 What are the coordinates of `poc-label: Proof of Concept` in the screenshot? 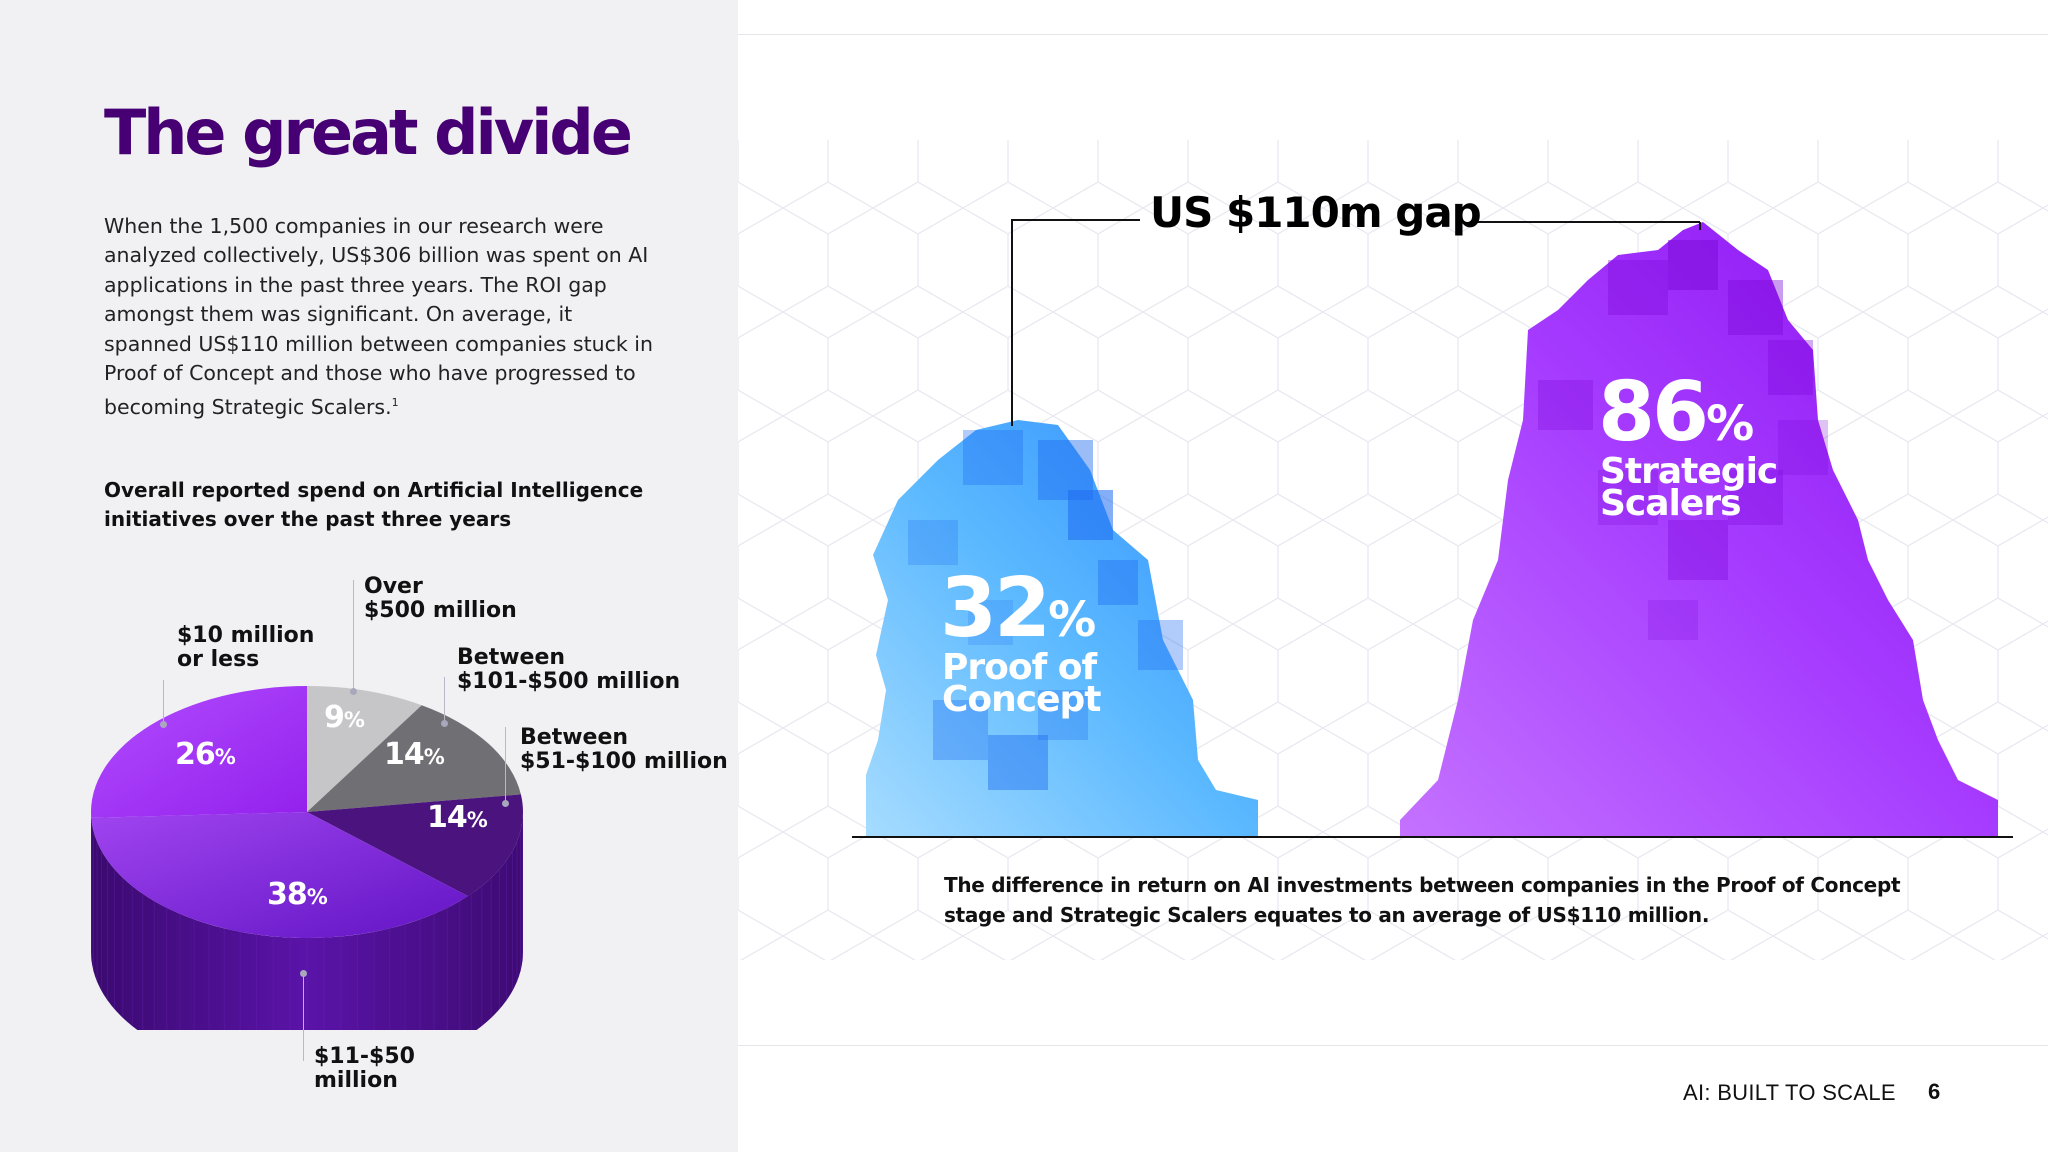 It's located at (1022, 683).